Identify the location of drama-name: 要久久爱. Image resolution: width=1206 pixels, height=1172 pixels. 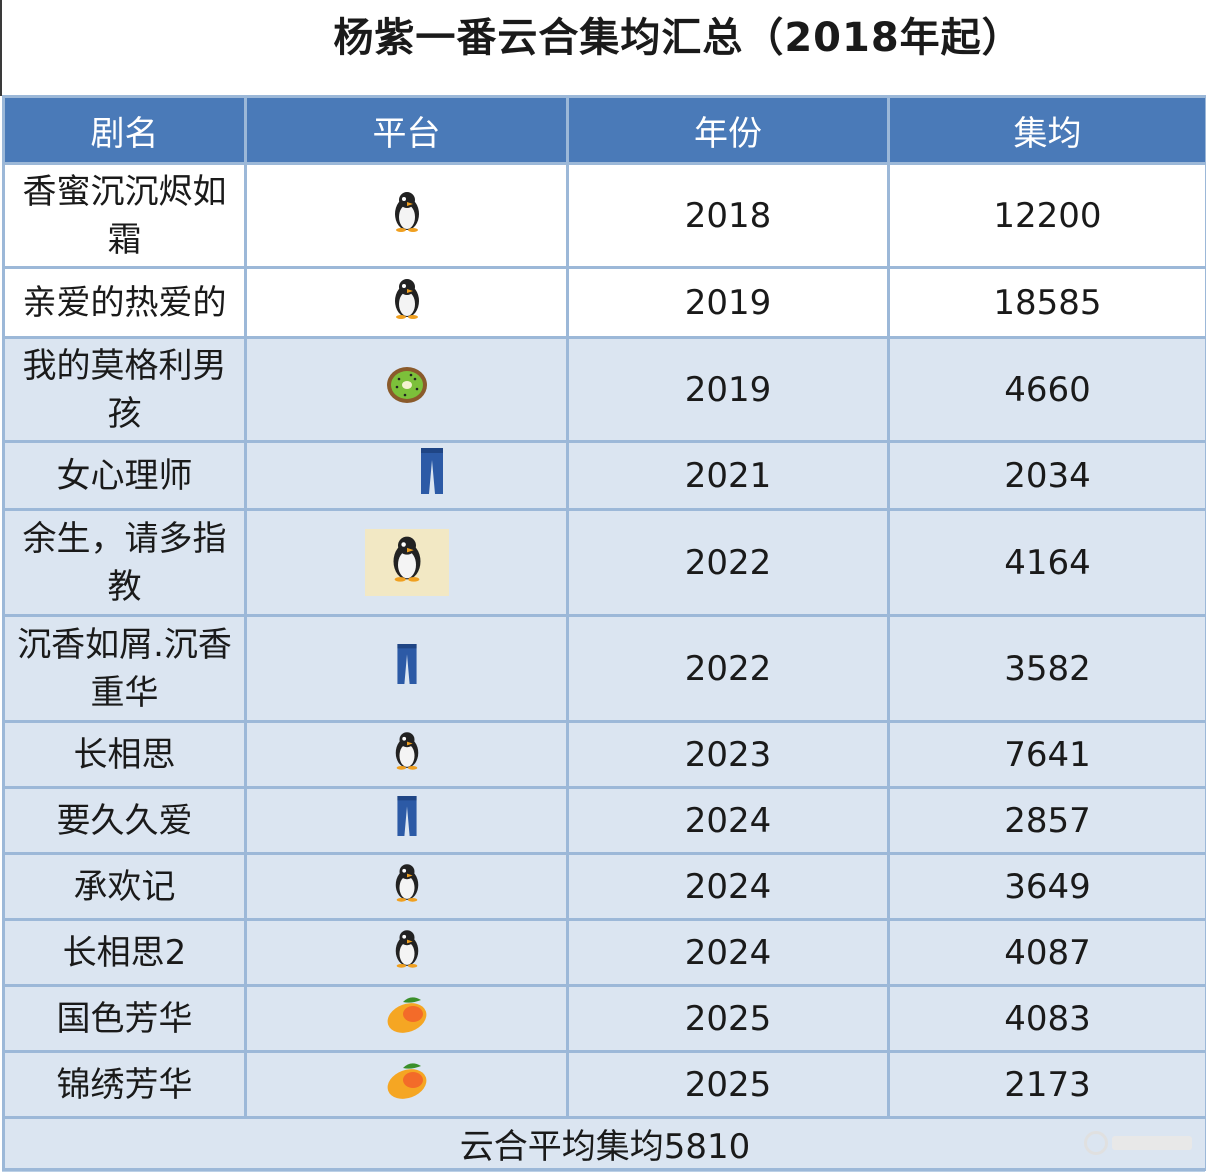
(124, 820).